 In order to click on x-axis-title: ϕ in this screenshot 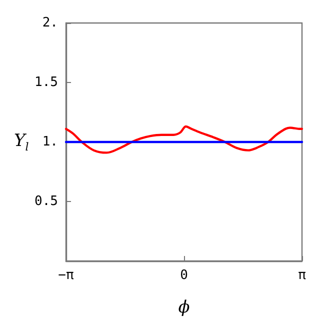, I will do `click(184, 308)`.